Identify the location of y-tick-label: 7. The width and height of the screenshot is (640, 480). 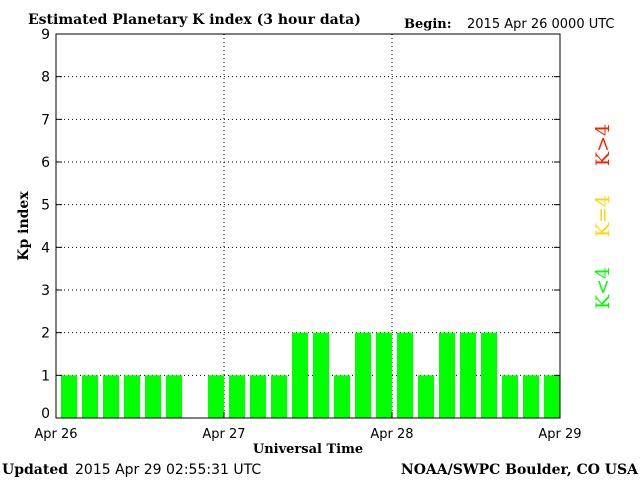
(45, 120).